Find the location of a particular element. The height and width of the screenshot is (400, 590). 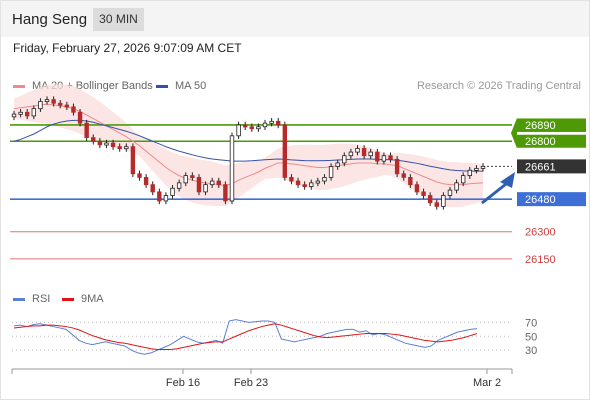

rsi-line is located at coordinates (245, 337).